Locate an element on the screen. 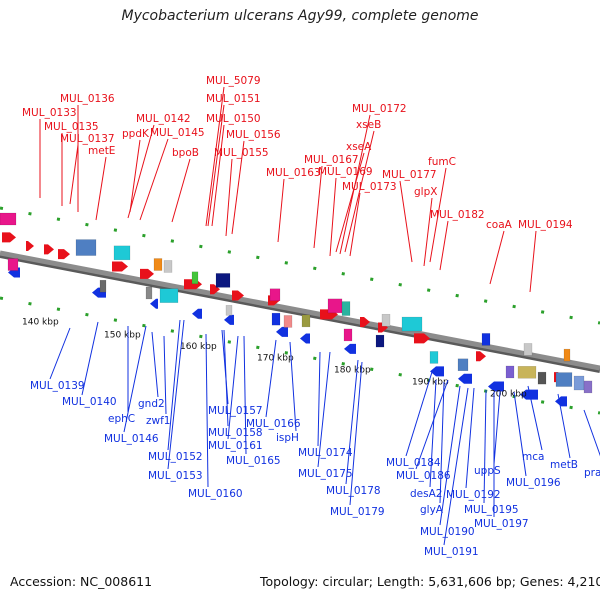 The width and height of the screenshot is (600, 600). gene-label-bottom: MUL_0152 is located at coordinates (175, 457).